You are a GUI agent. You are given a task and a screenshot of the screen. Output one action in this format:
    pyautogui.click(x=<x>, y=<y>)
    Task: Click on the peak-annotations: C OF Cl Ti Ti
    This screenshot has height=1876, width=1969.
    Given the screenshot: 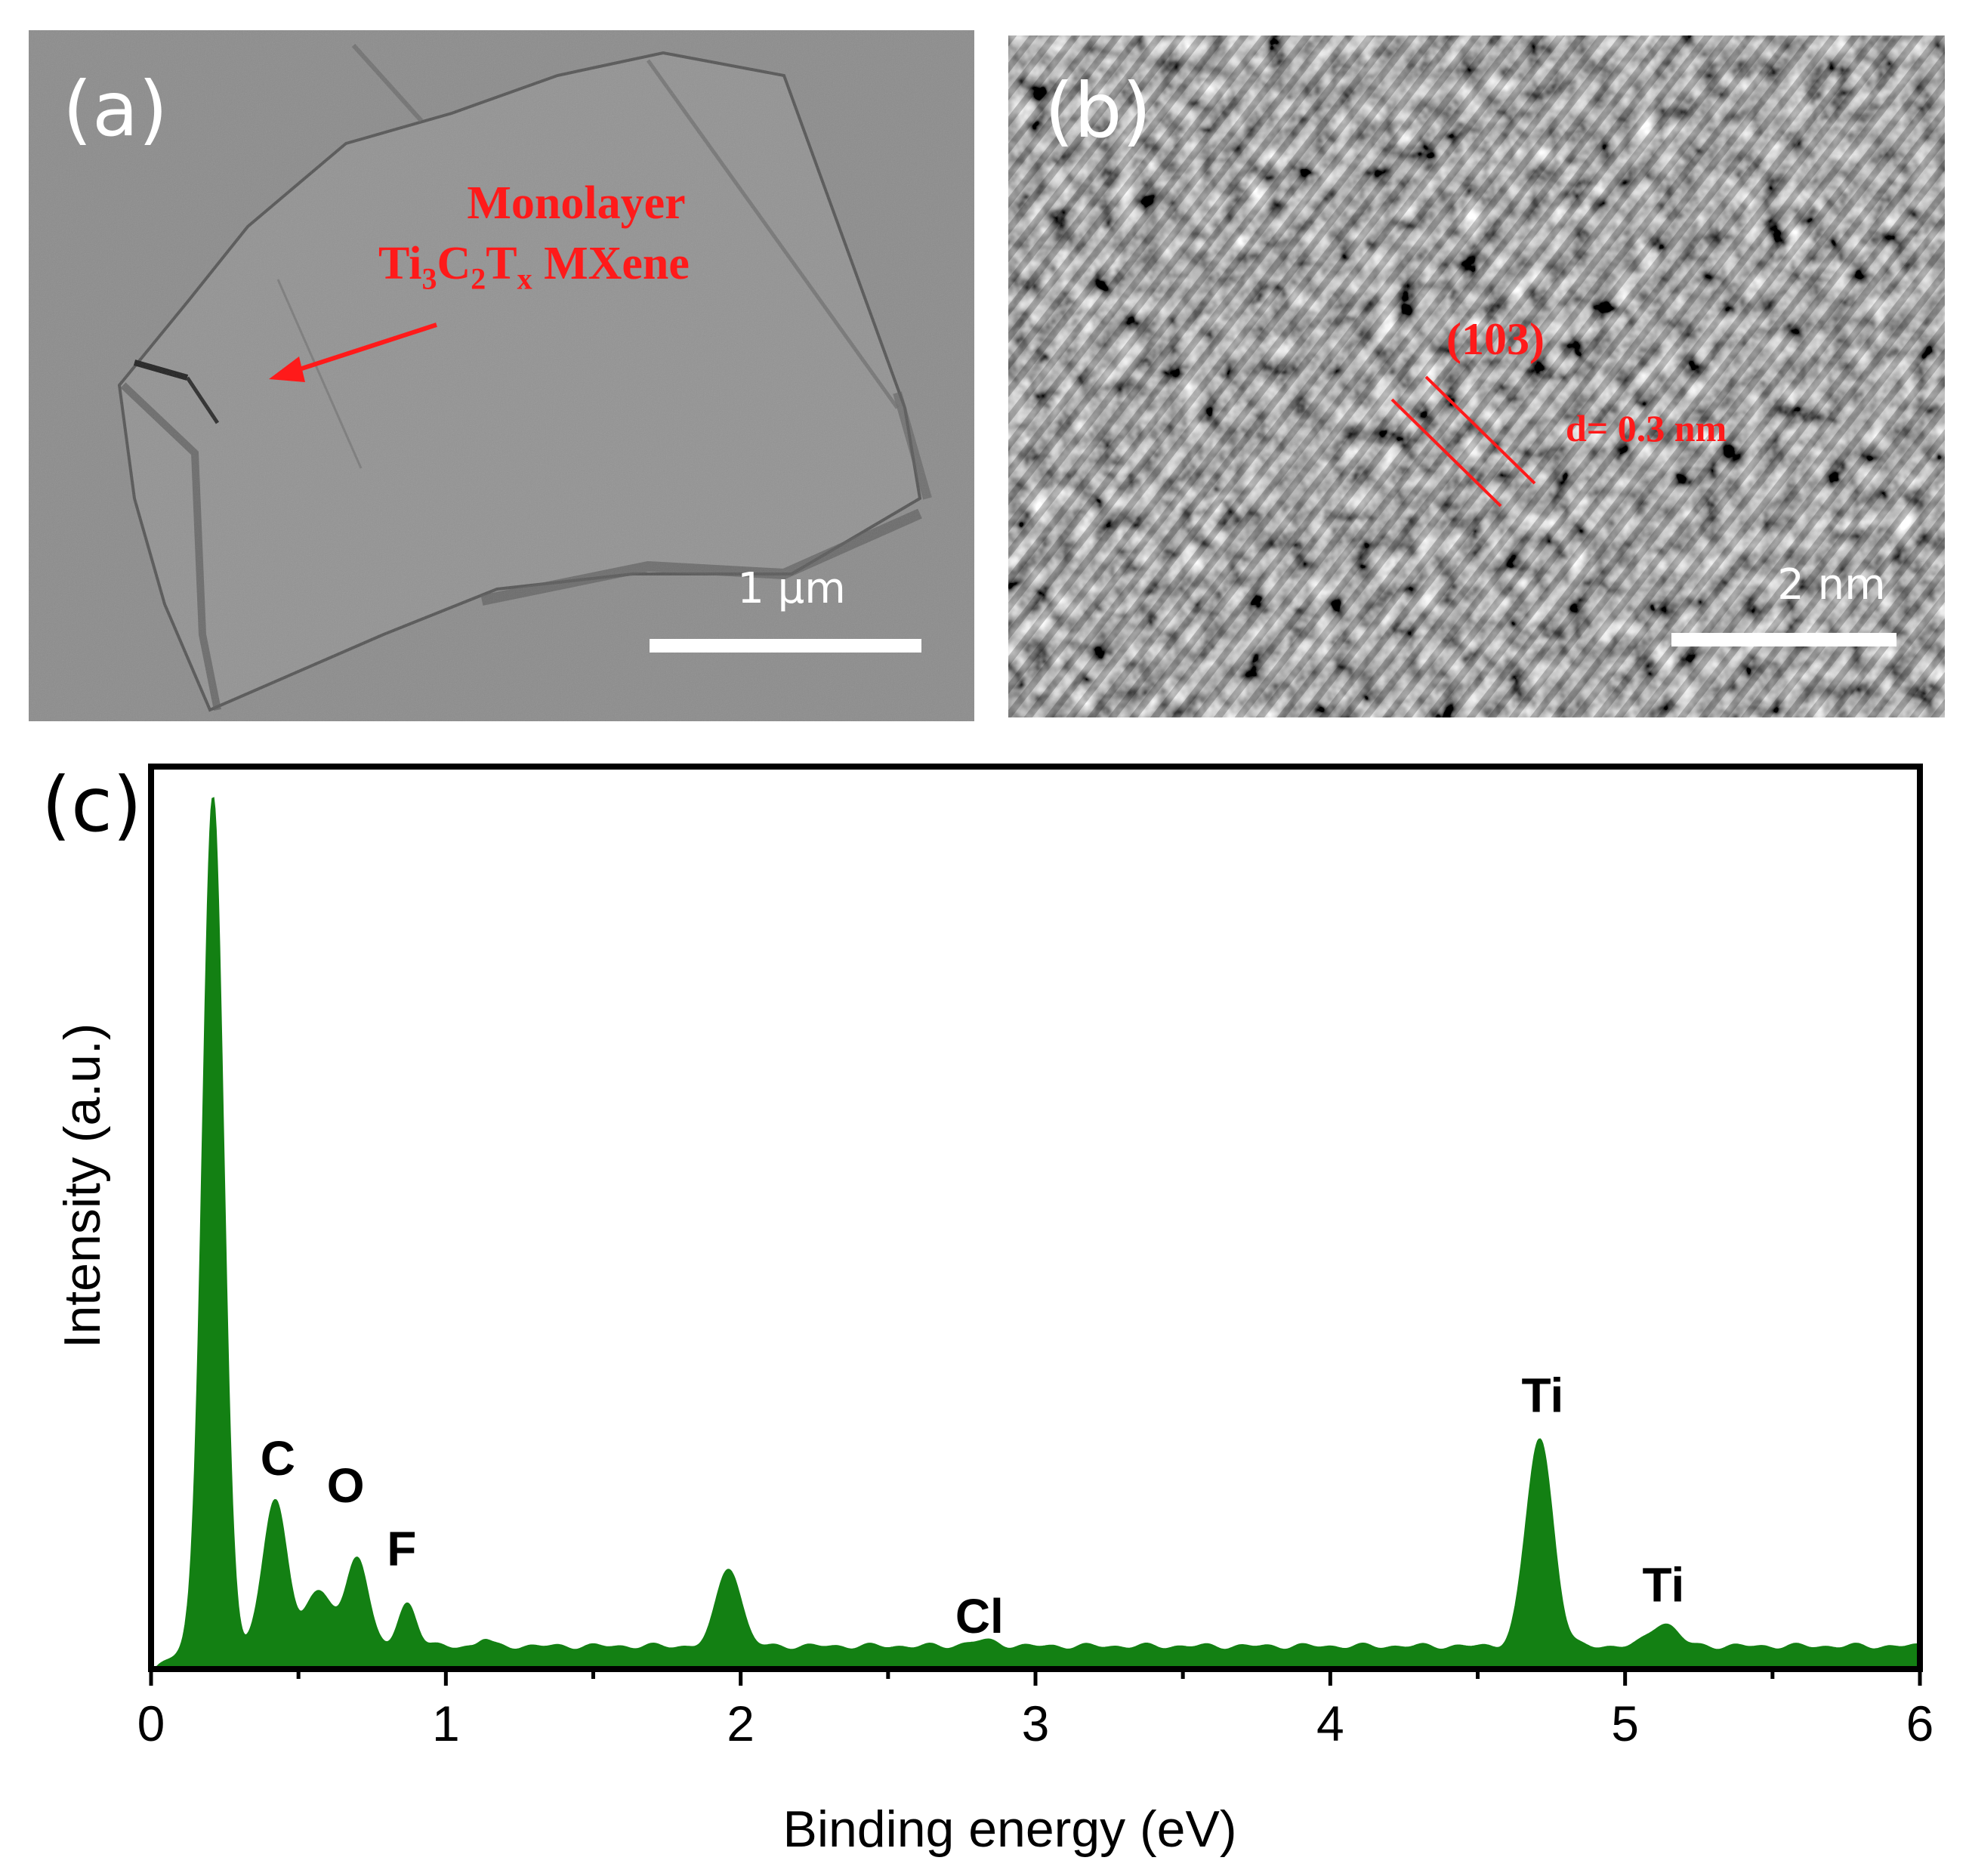 What is the action you would take?
    pyautogui.click(x=973, y=1505)
    